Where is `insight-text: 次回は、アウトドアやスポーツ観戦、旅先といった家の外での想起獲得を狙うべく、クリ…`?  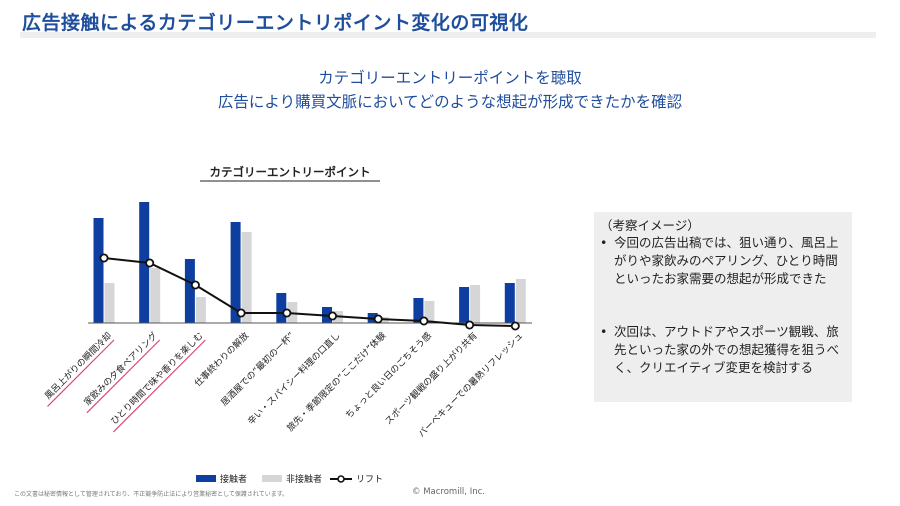 insight-text: 次回は、アウトドアやスポーツ観戦、旅先といった家の外での想起獲得を狙うべく、クリ… is located at coordinates (727, 349).